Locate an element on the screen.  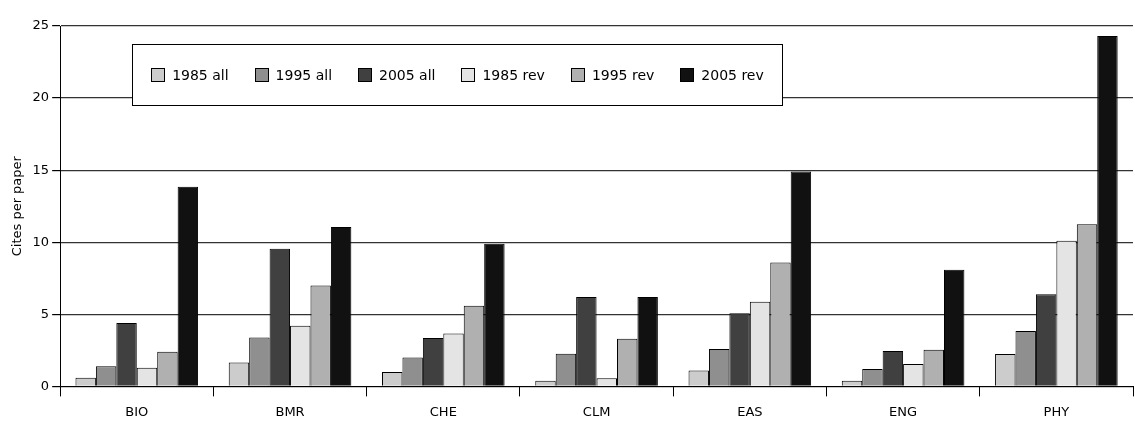
y-tick-label: 25 is located at coordinates (41, 25).